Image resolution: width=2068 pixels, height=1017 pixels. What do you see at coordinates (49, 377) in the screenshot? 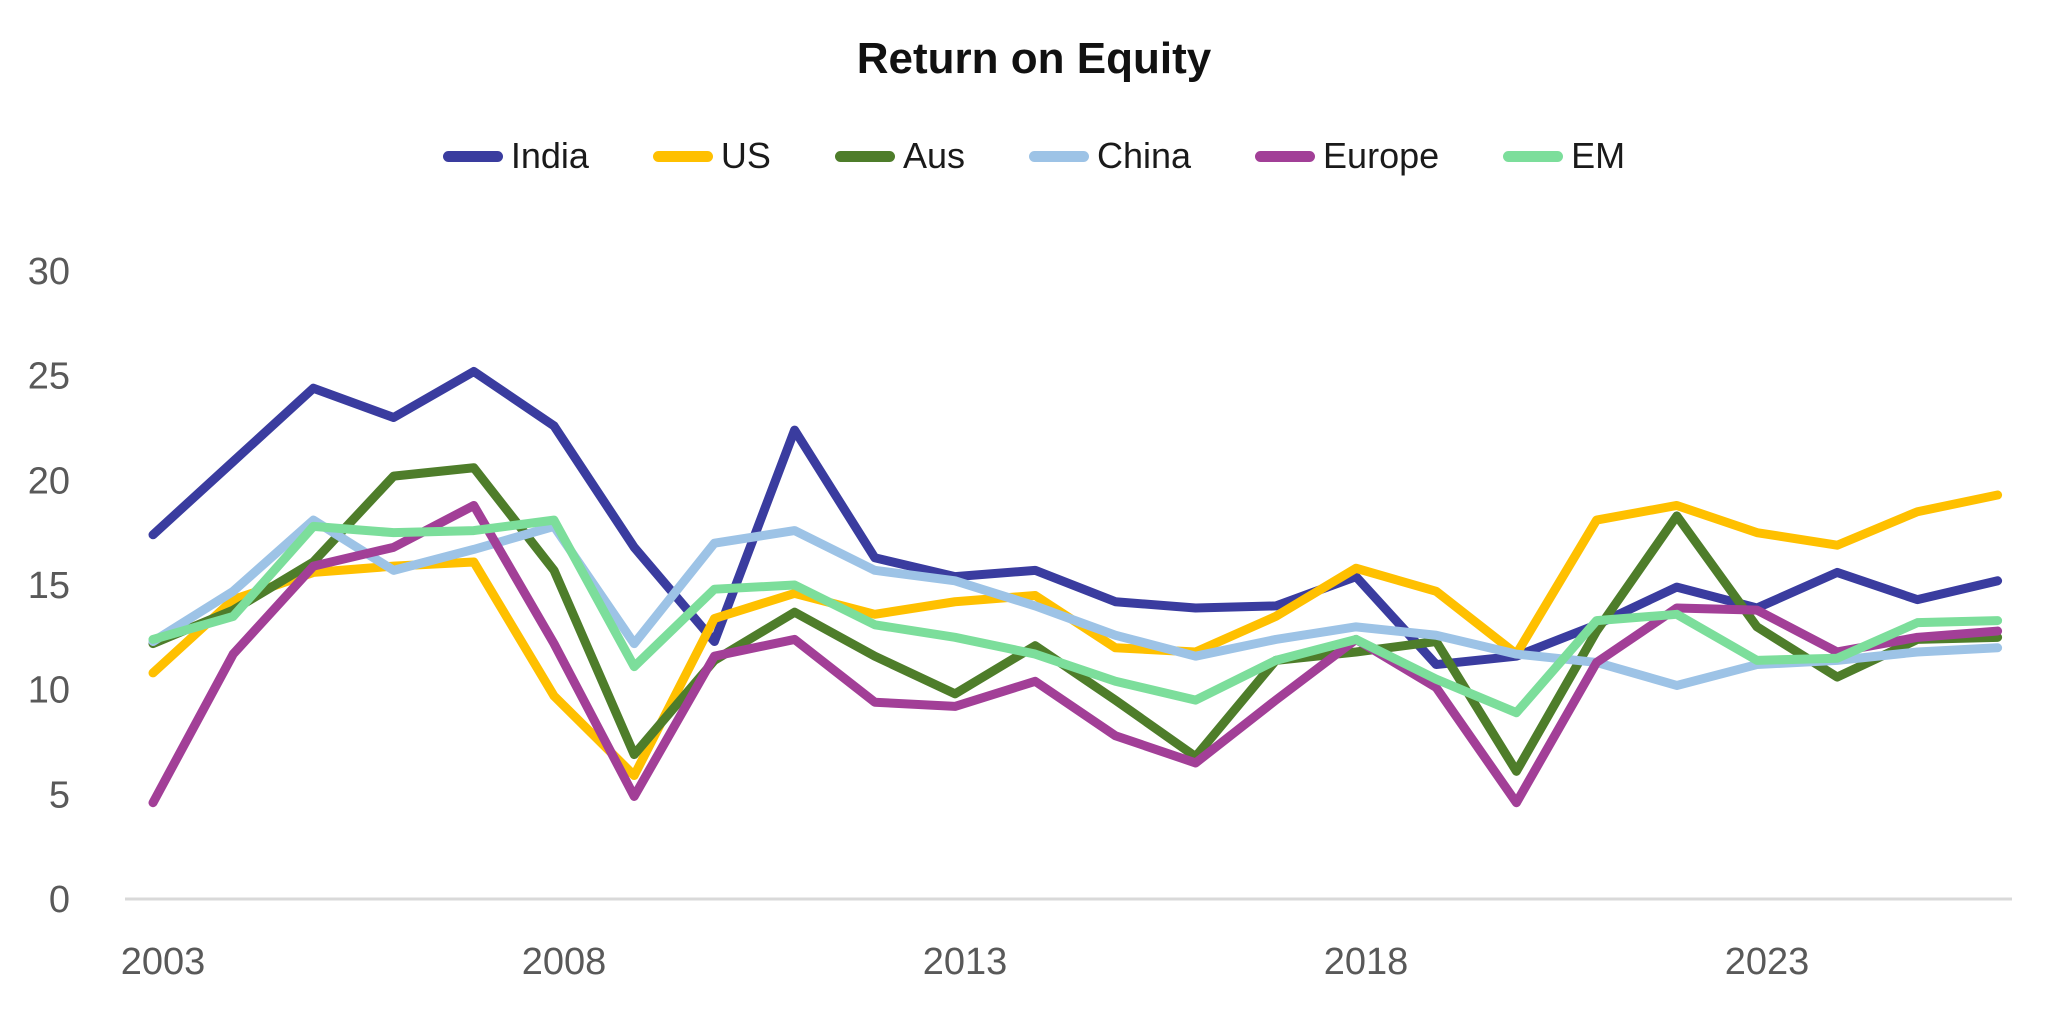
I see `y-tick-label: 25` at bounding box center [49, 377].